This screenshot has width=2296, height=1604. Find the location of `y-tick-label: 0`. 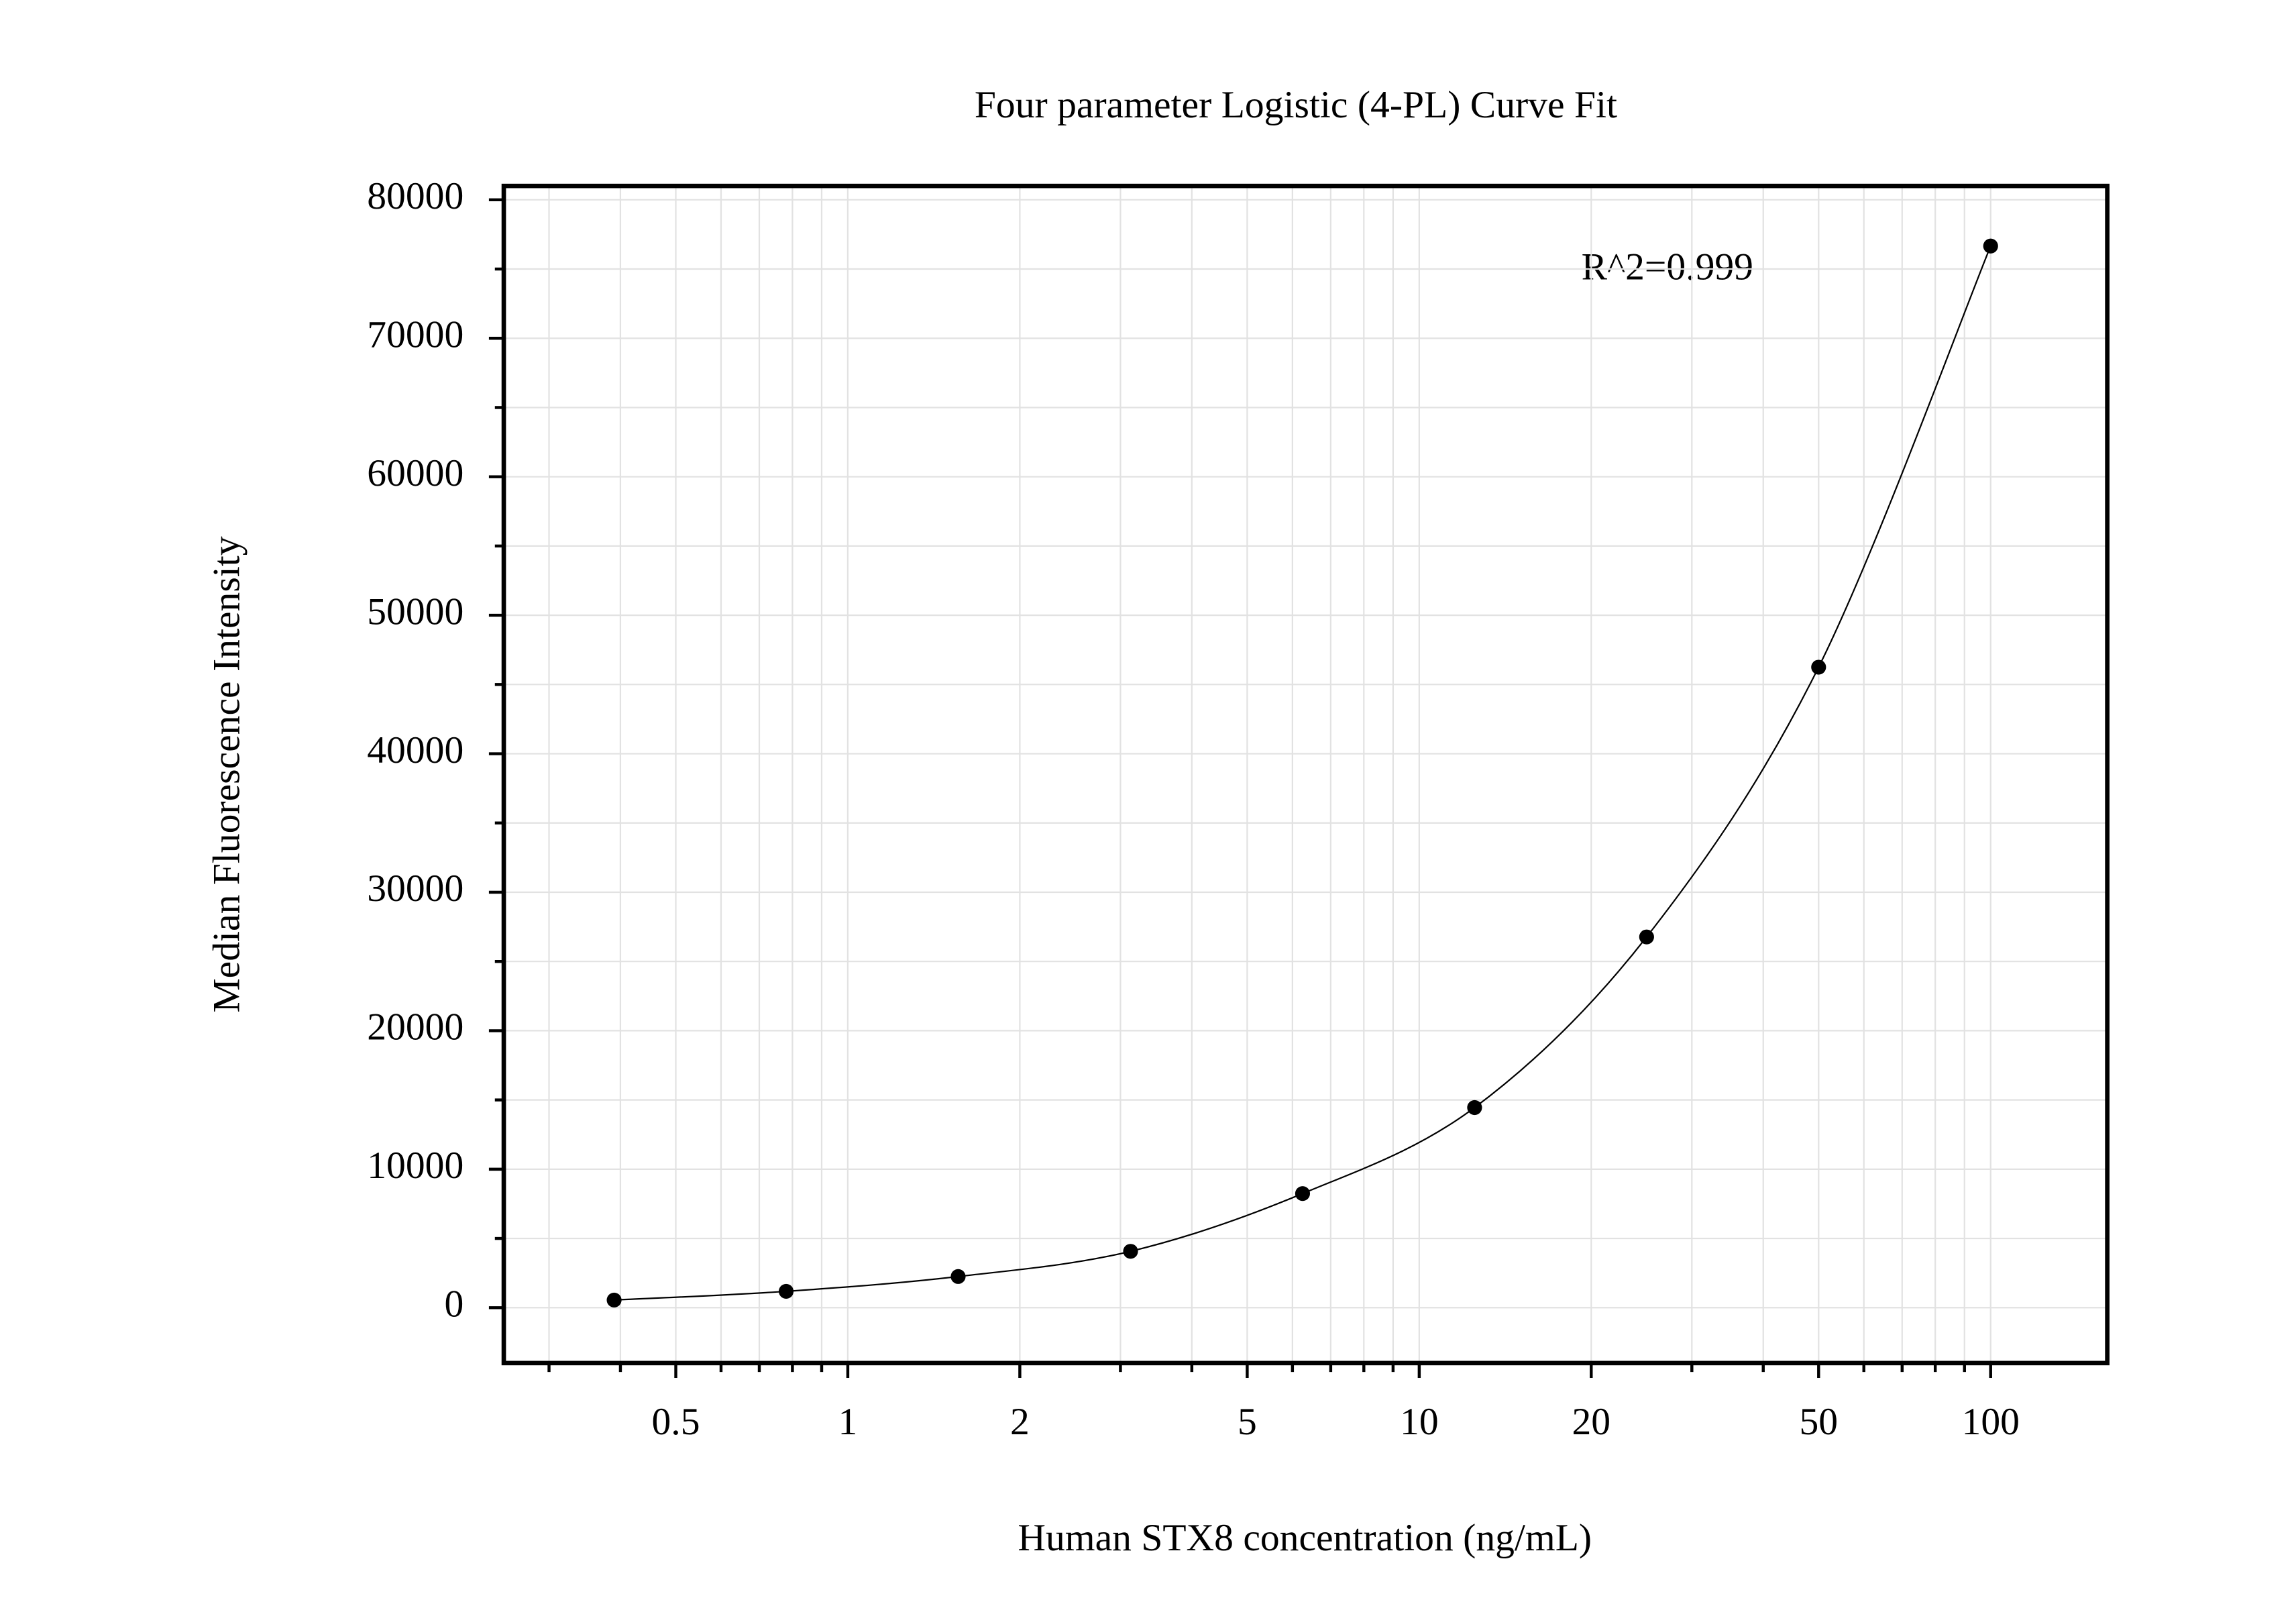

y-tick-label: 0 is located at coordinates (454, 1304).